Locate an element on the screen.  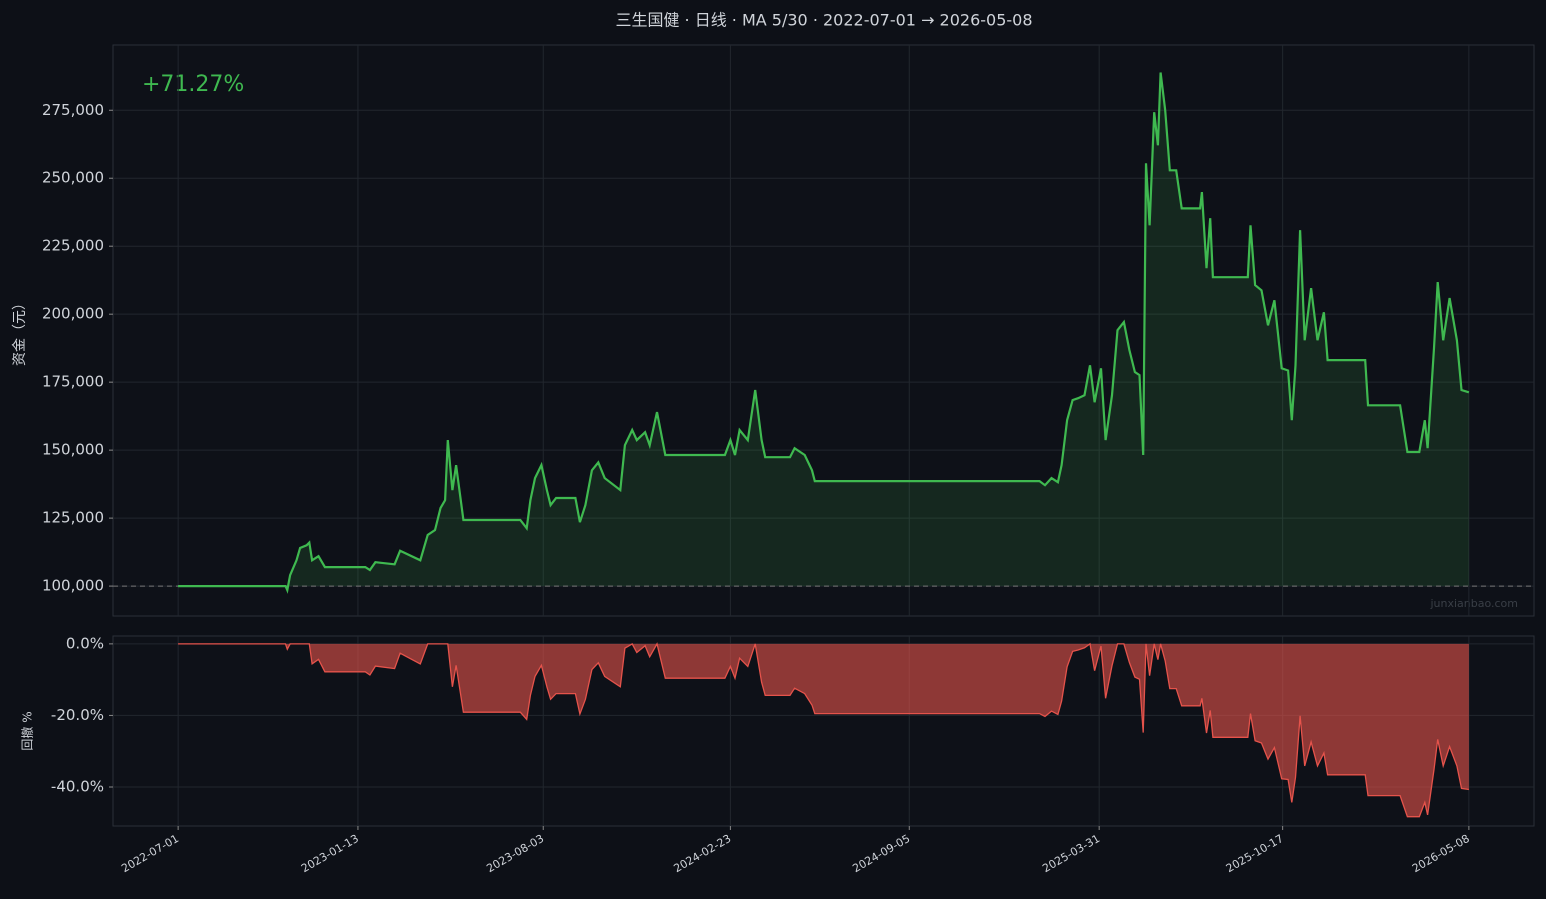
y-tick-label: 100,000 is located at coordinates (73, 586).